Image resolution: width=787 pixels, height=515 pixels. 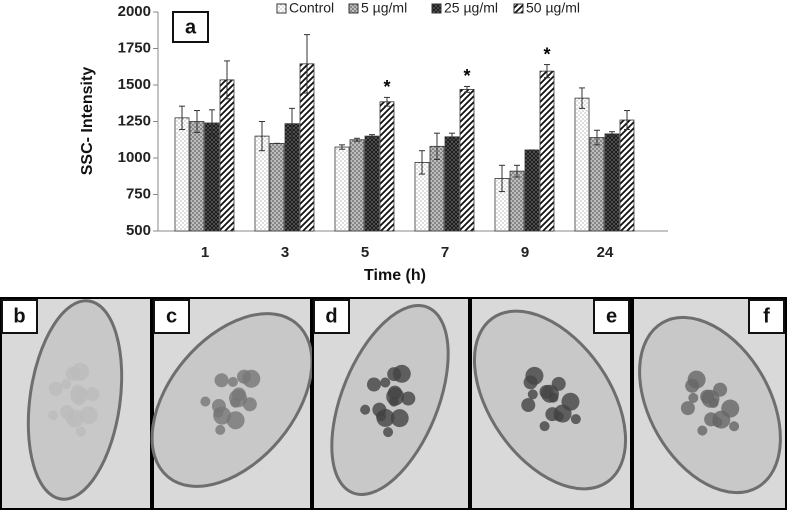 What do you see at coordinates (171, 316) in the screenshot?
I see `panel-label: c` at bounding box center [171, 316].